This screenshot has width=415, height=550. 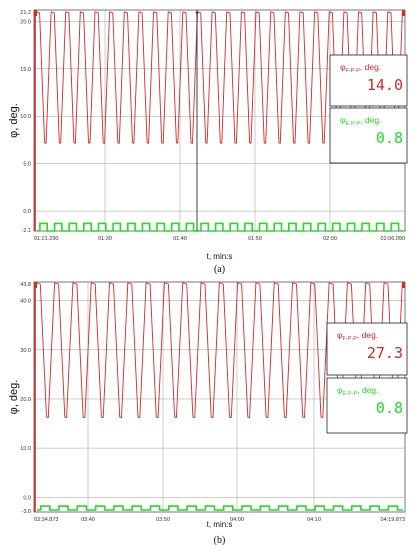 What do you see at coordinates (393, 239) in the screenshot?
I see `x-tick-label: 02:06.090` at bounding box center [393, 239].